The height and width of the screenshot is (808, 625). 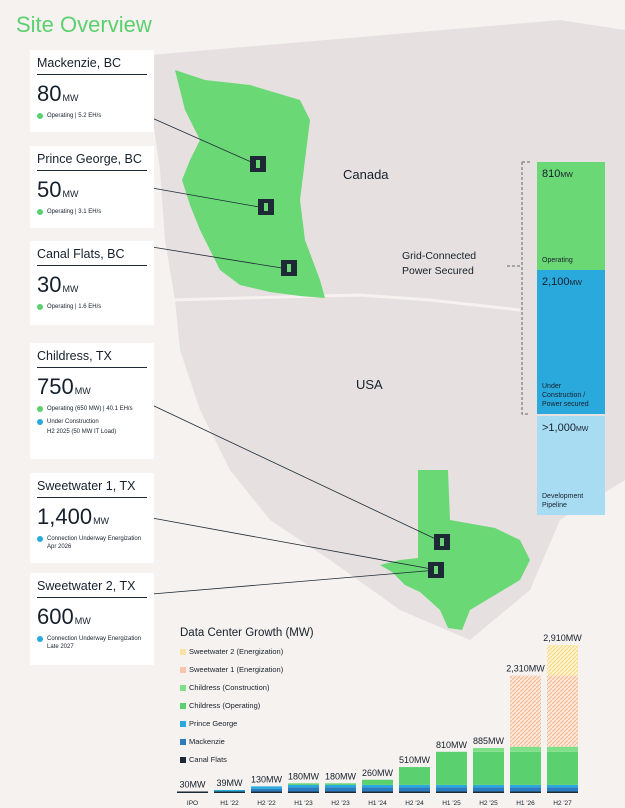 What do you see at coordinates (415, 760) in the screenshot?
I see `bar-total-label: 510MW` at bounding box center [415, 760].